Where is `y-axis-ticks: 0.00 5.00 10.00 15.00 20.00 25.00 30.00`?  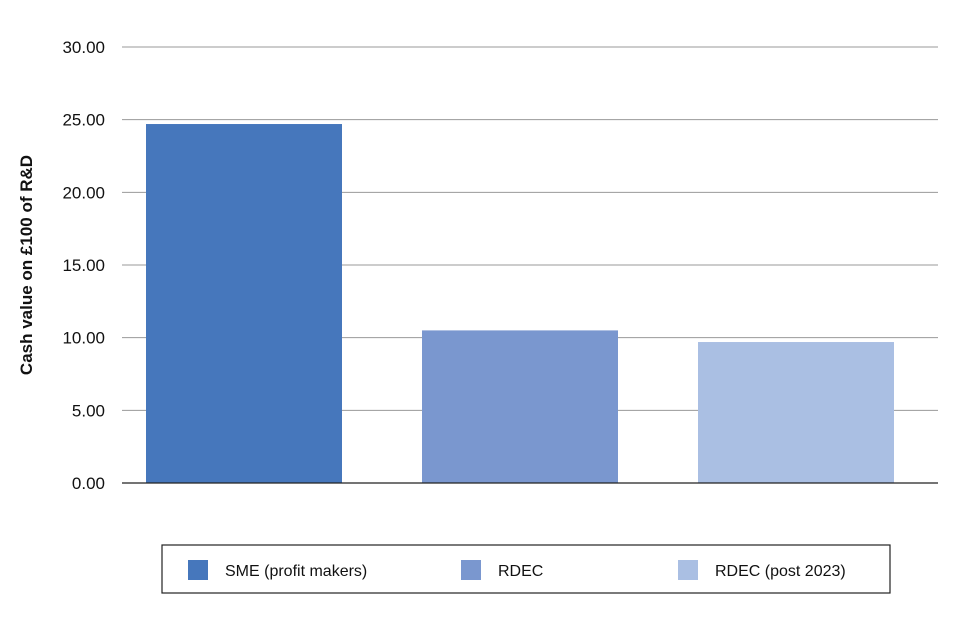
y-axis-ticks: 0.00 5.00 10.00 15.00 20.00 25.00 30.00 is located at coordinates (83, 265).